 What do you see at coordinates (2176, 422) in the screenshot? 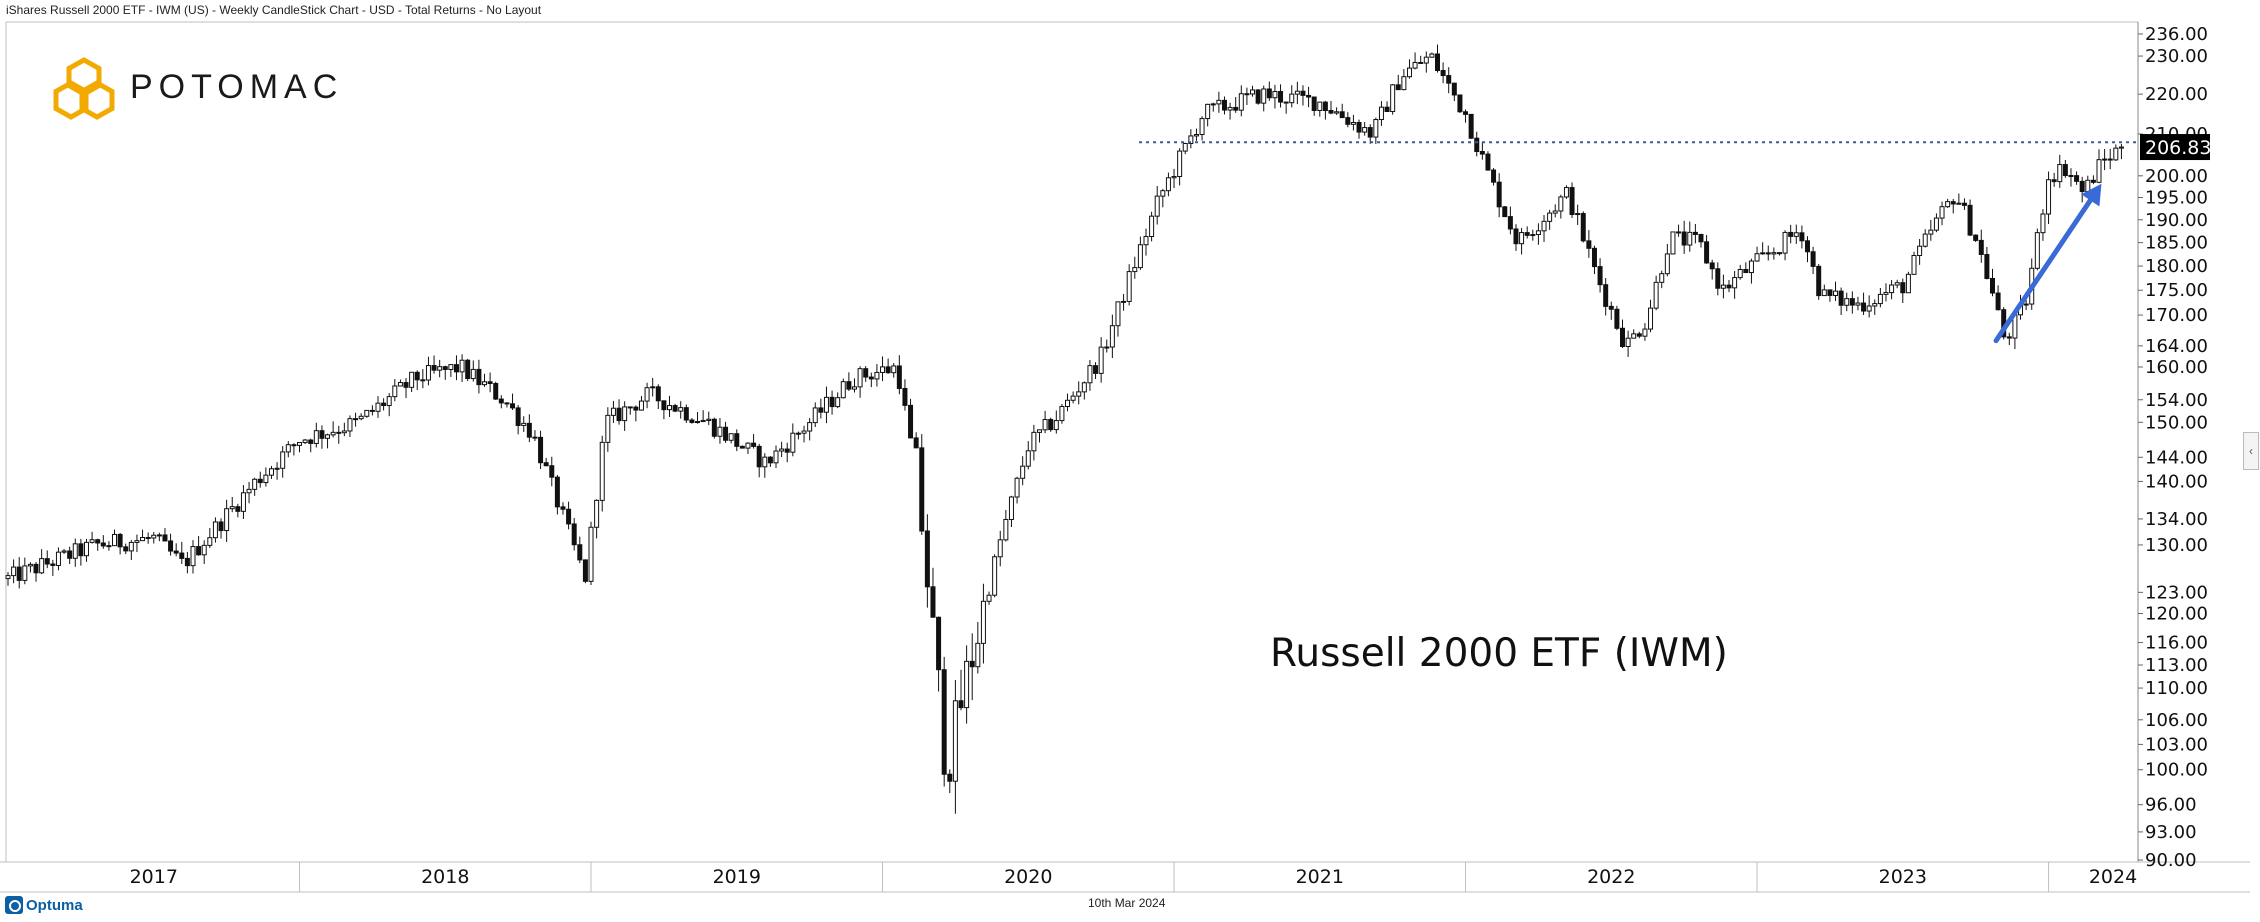
I see `y-tick-label: 150.00` at bounding box center [2176, 422].